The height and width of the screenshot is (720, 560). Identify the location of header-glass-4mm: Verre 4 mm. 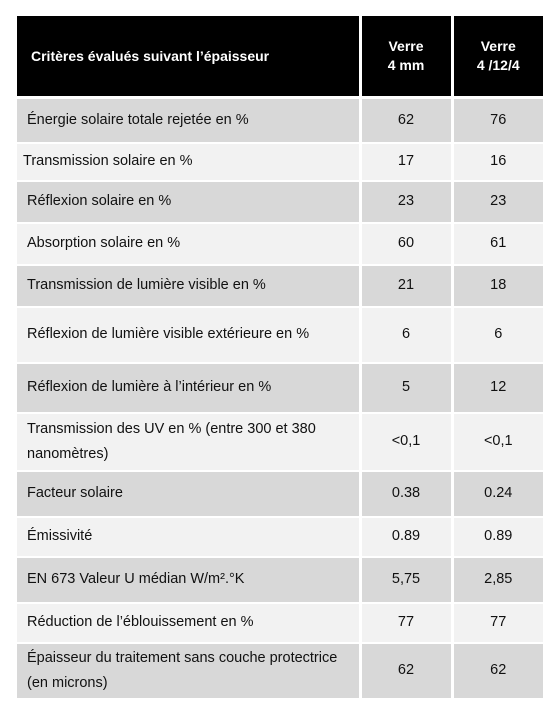
(405, 57).